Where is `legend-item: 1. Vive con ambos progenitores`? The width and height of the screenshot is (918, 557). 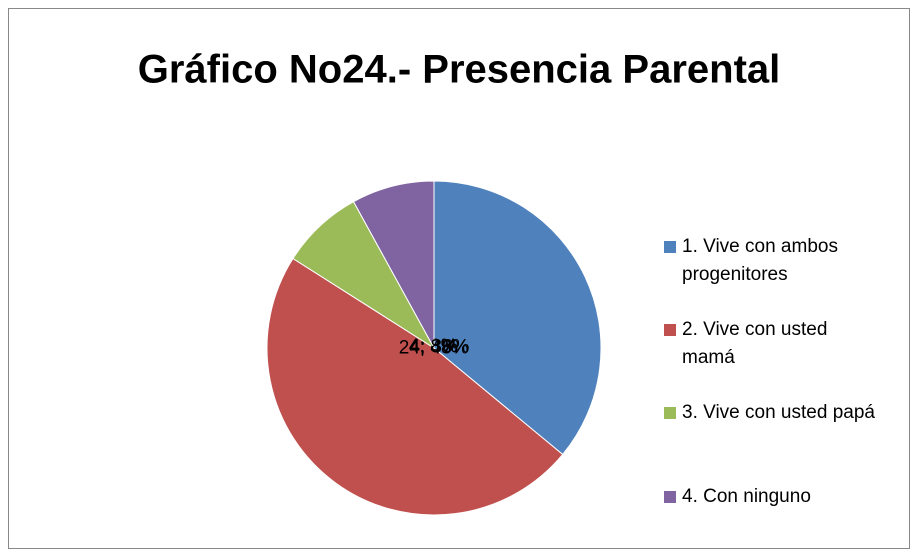
legend-item: 1. Vive con ambos progenitores is located at coordinates (774, 261).